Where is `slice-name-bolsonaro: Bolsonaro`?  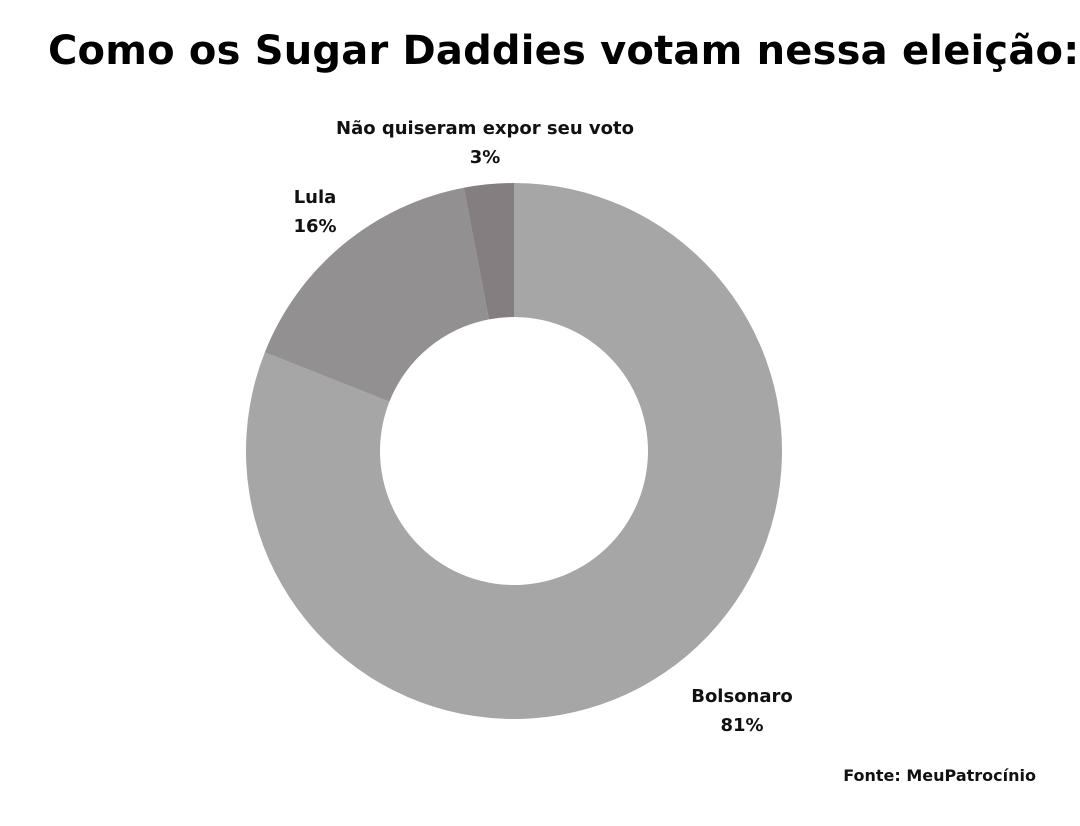
slice-name-bolsonaro: Bolsonaro is located at coordinates (742, 696).